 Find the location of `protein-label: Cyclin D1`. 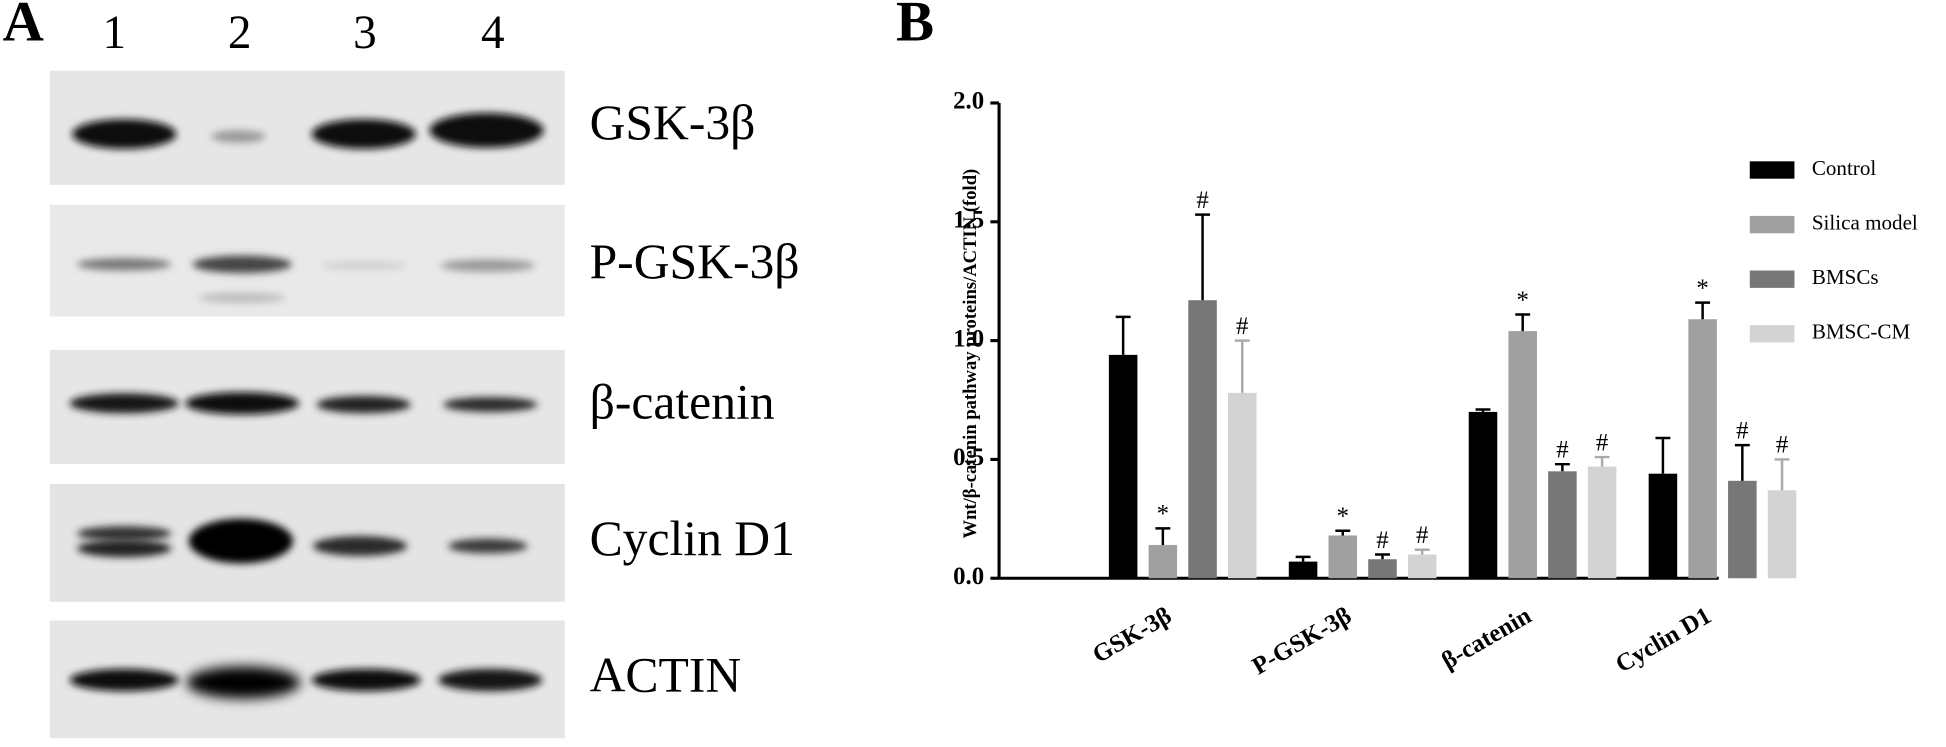

protein-label: Cyclin D1 is located at coordinates (692, 538).